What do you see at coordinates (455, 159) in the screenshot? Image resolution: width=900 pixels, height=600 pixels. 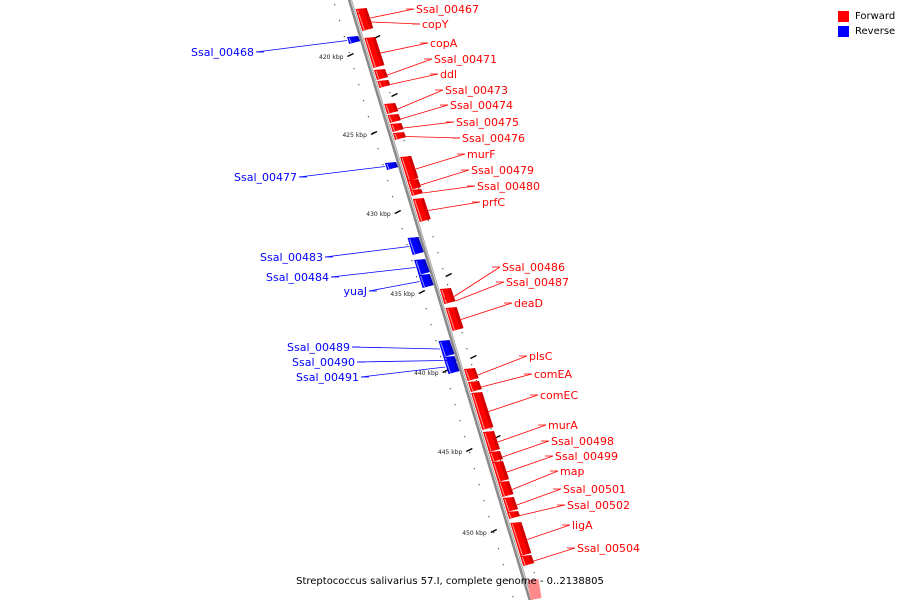 I see `gene-label-murf: murF` at bounding box center [455, 159].